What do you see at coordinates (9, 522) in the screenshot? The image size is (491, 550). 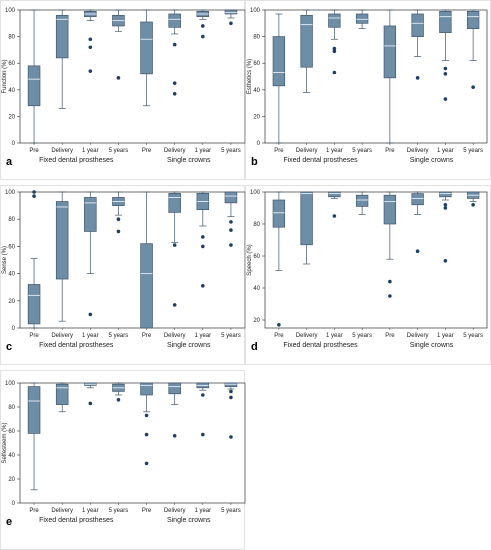 I see `panel-letter: e` at bounding box center [9, 522].